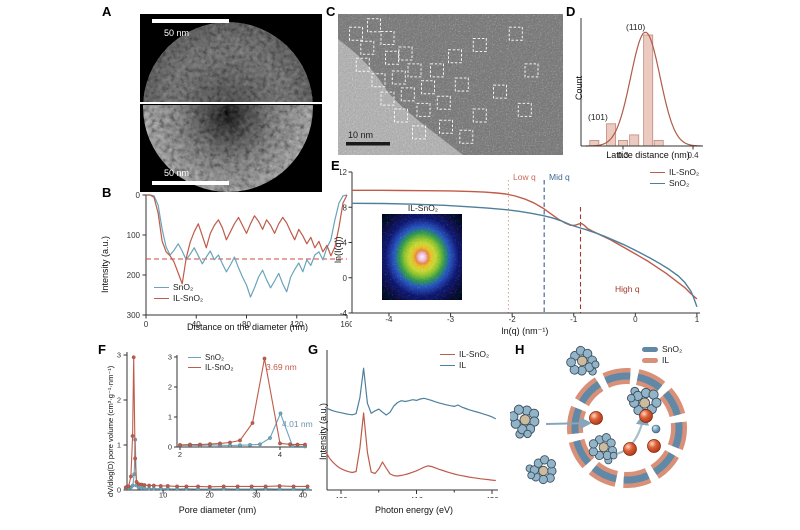 Image resolution: width=800 pixels, height=530 pixels. I want to click on panel-a-label: A, so click(107, 11).